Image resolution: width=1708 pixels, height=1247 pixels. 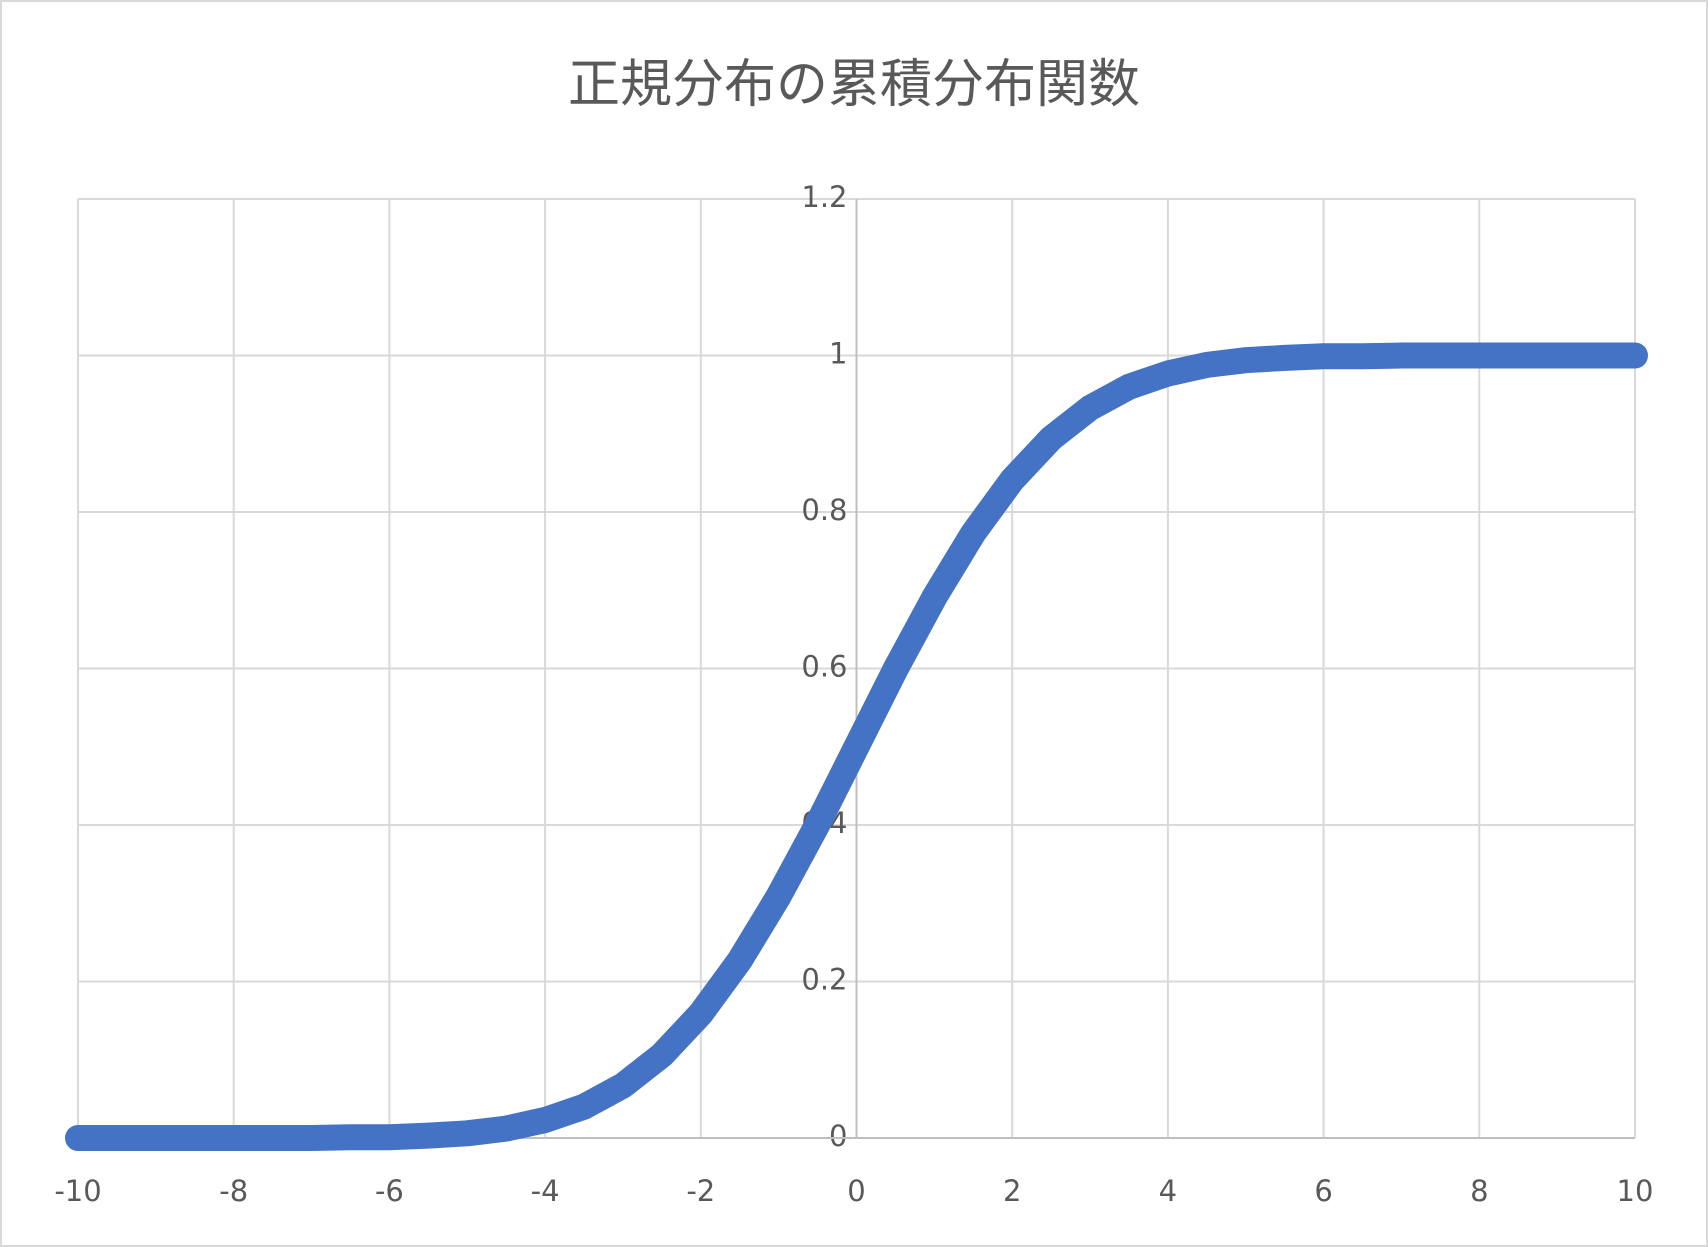 I want to click on x-tick-label: -4, so click(x=545, y=1191).